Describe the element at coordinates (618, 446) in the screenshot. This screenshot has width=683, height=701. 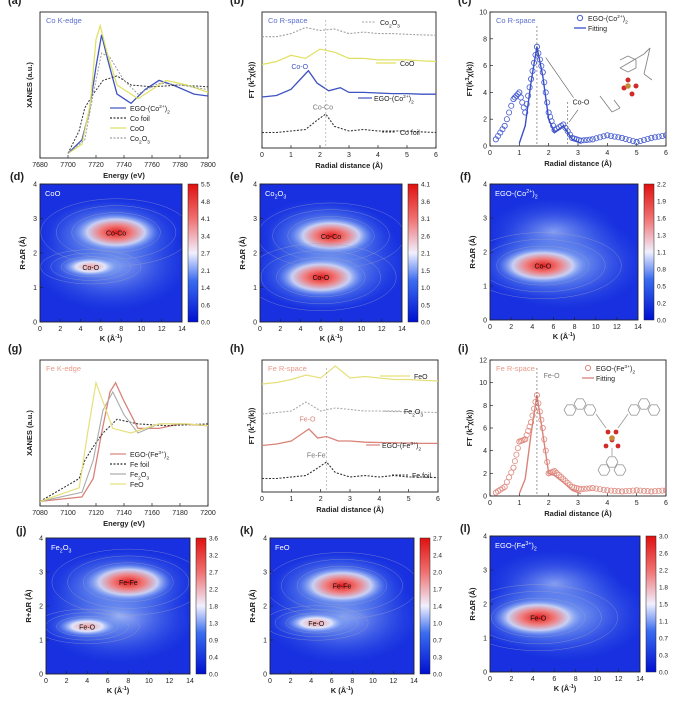
I see `atom` at that location.